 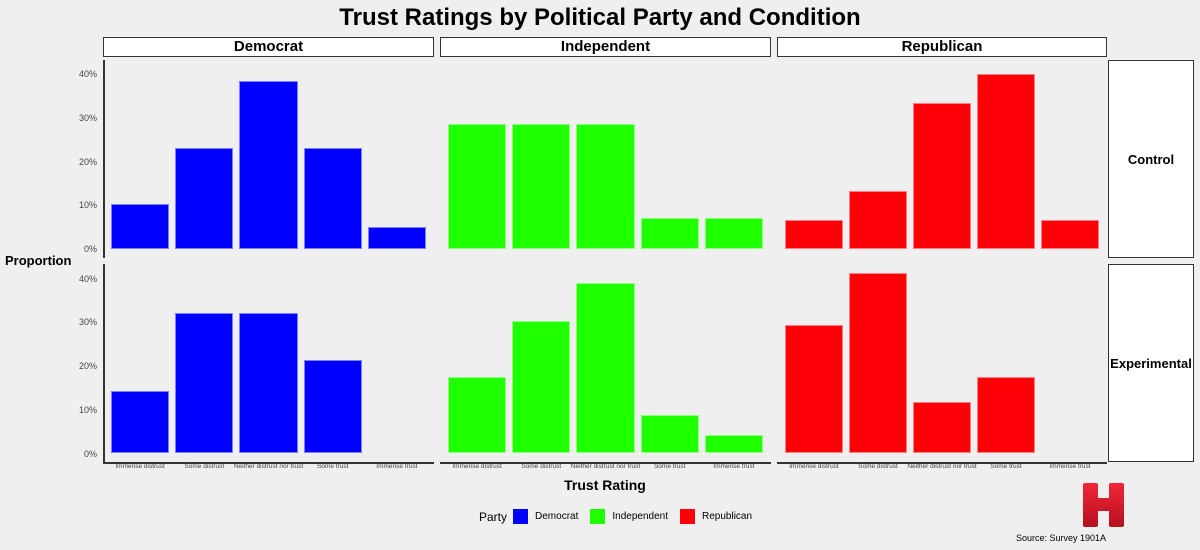 I want to click on facet-strip-control: Control, so click(x=1151, y=159).